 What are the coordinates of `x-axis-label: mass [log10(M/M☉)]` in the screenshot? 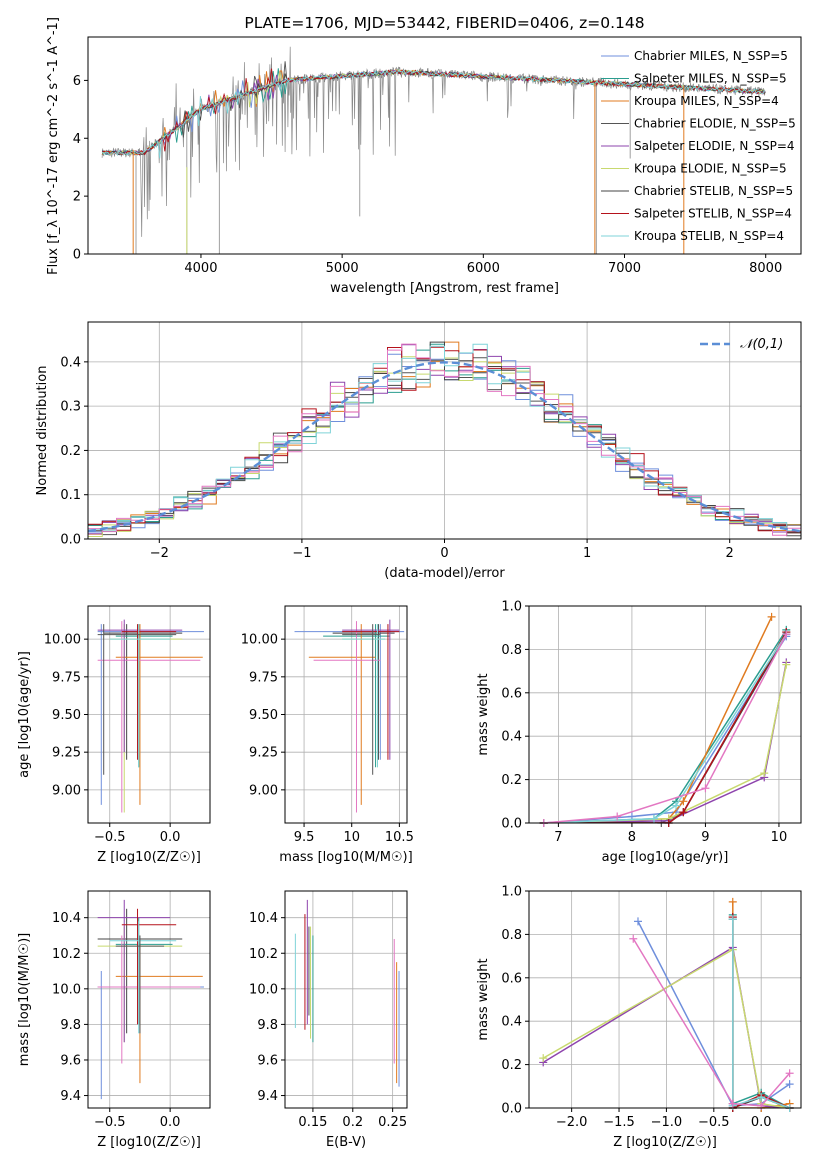 It's located at (345, 857).